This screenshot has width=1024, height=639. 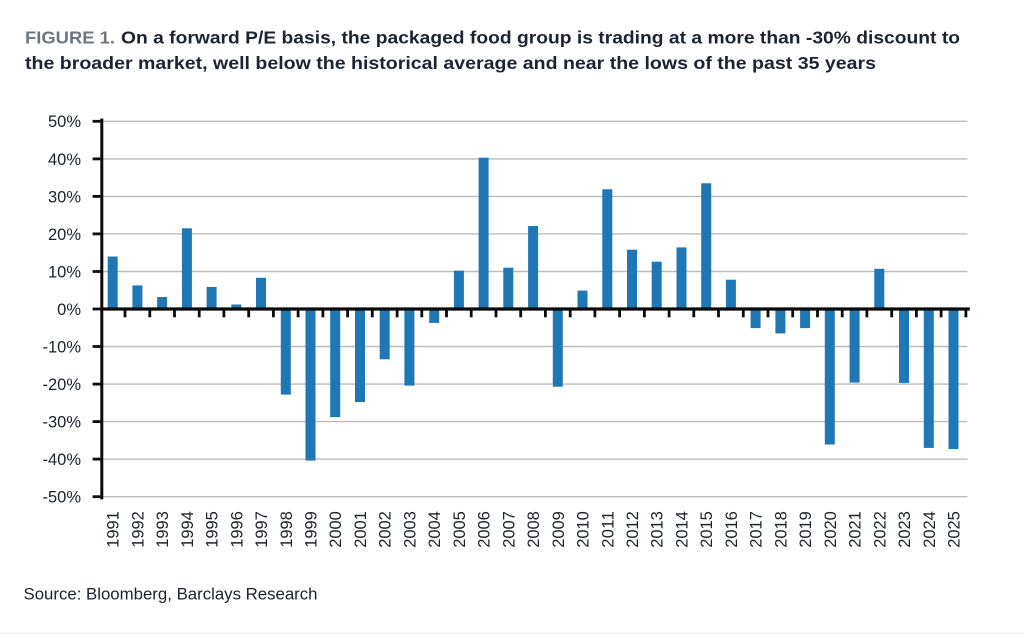 I want to click on svg-text: FIGURE 1., so click(x=70, y=37).